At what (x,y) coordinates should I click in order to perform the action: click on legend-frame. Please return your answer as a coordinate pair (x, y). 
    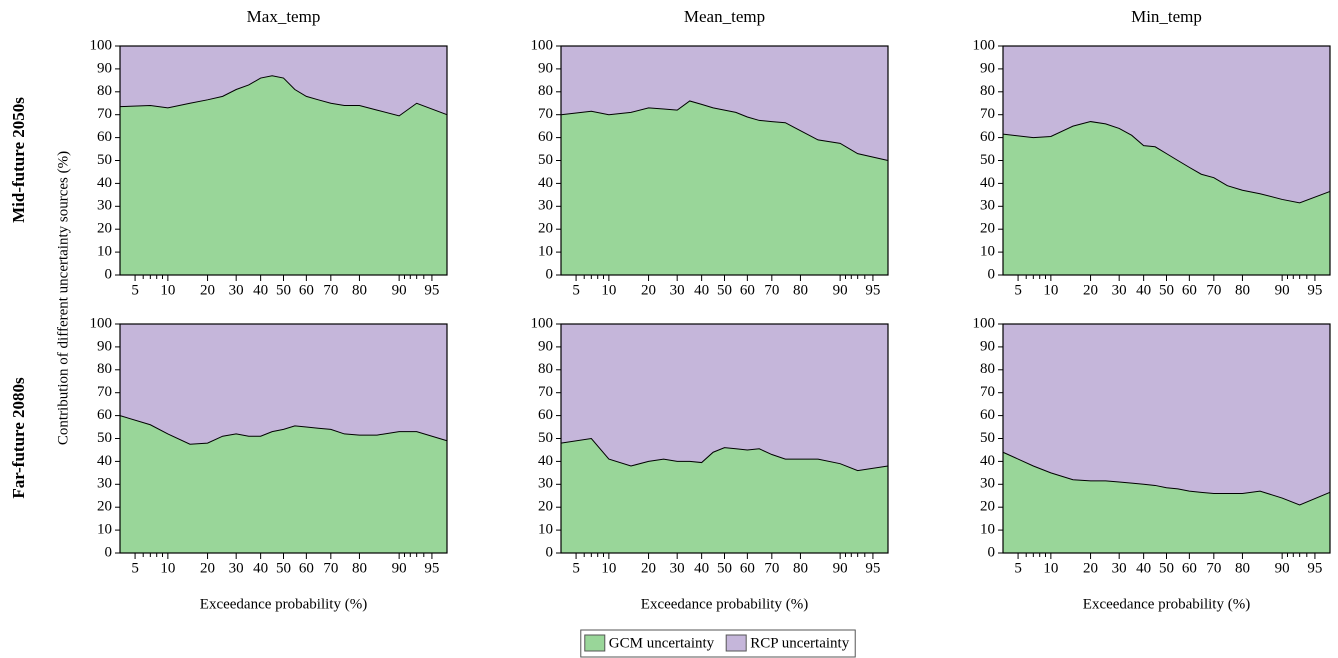
    Looking at the image, I should click on (718, 643).